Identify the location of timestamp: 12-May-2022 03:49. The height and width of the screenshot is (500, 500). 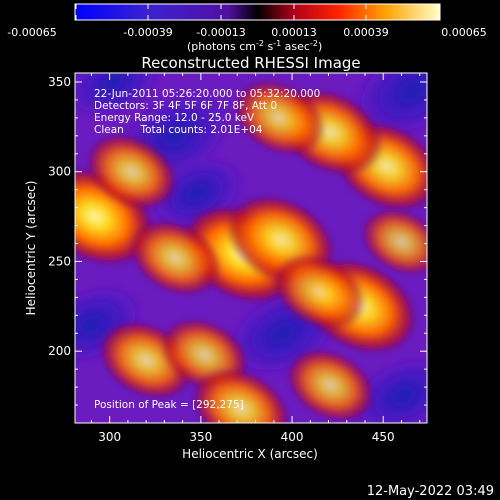
(430, 491).